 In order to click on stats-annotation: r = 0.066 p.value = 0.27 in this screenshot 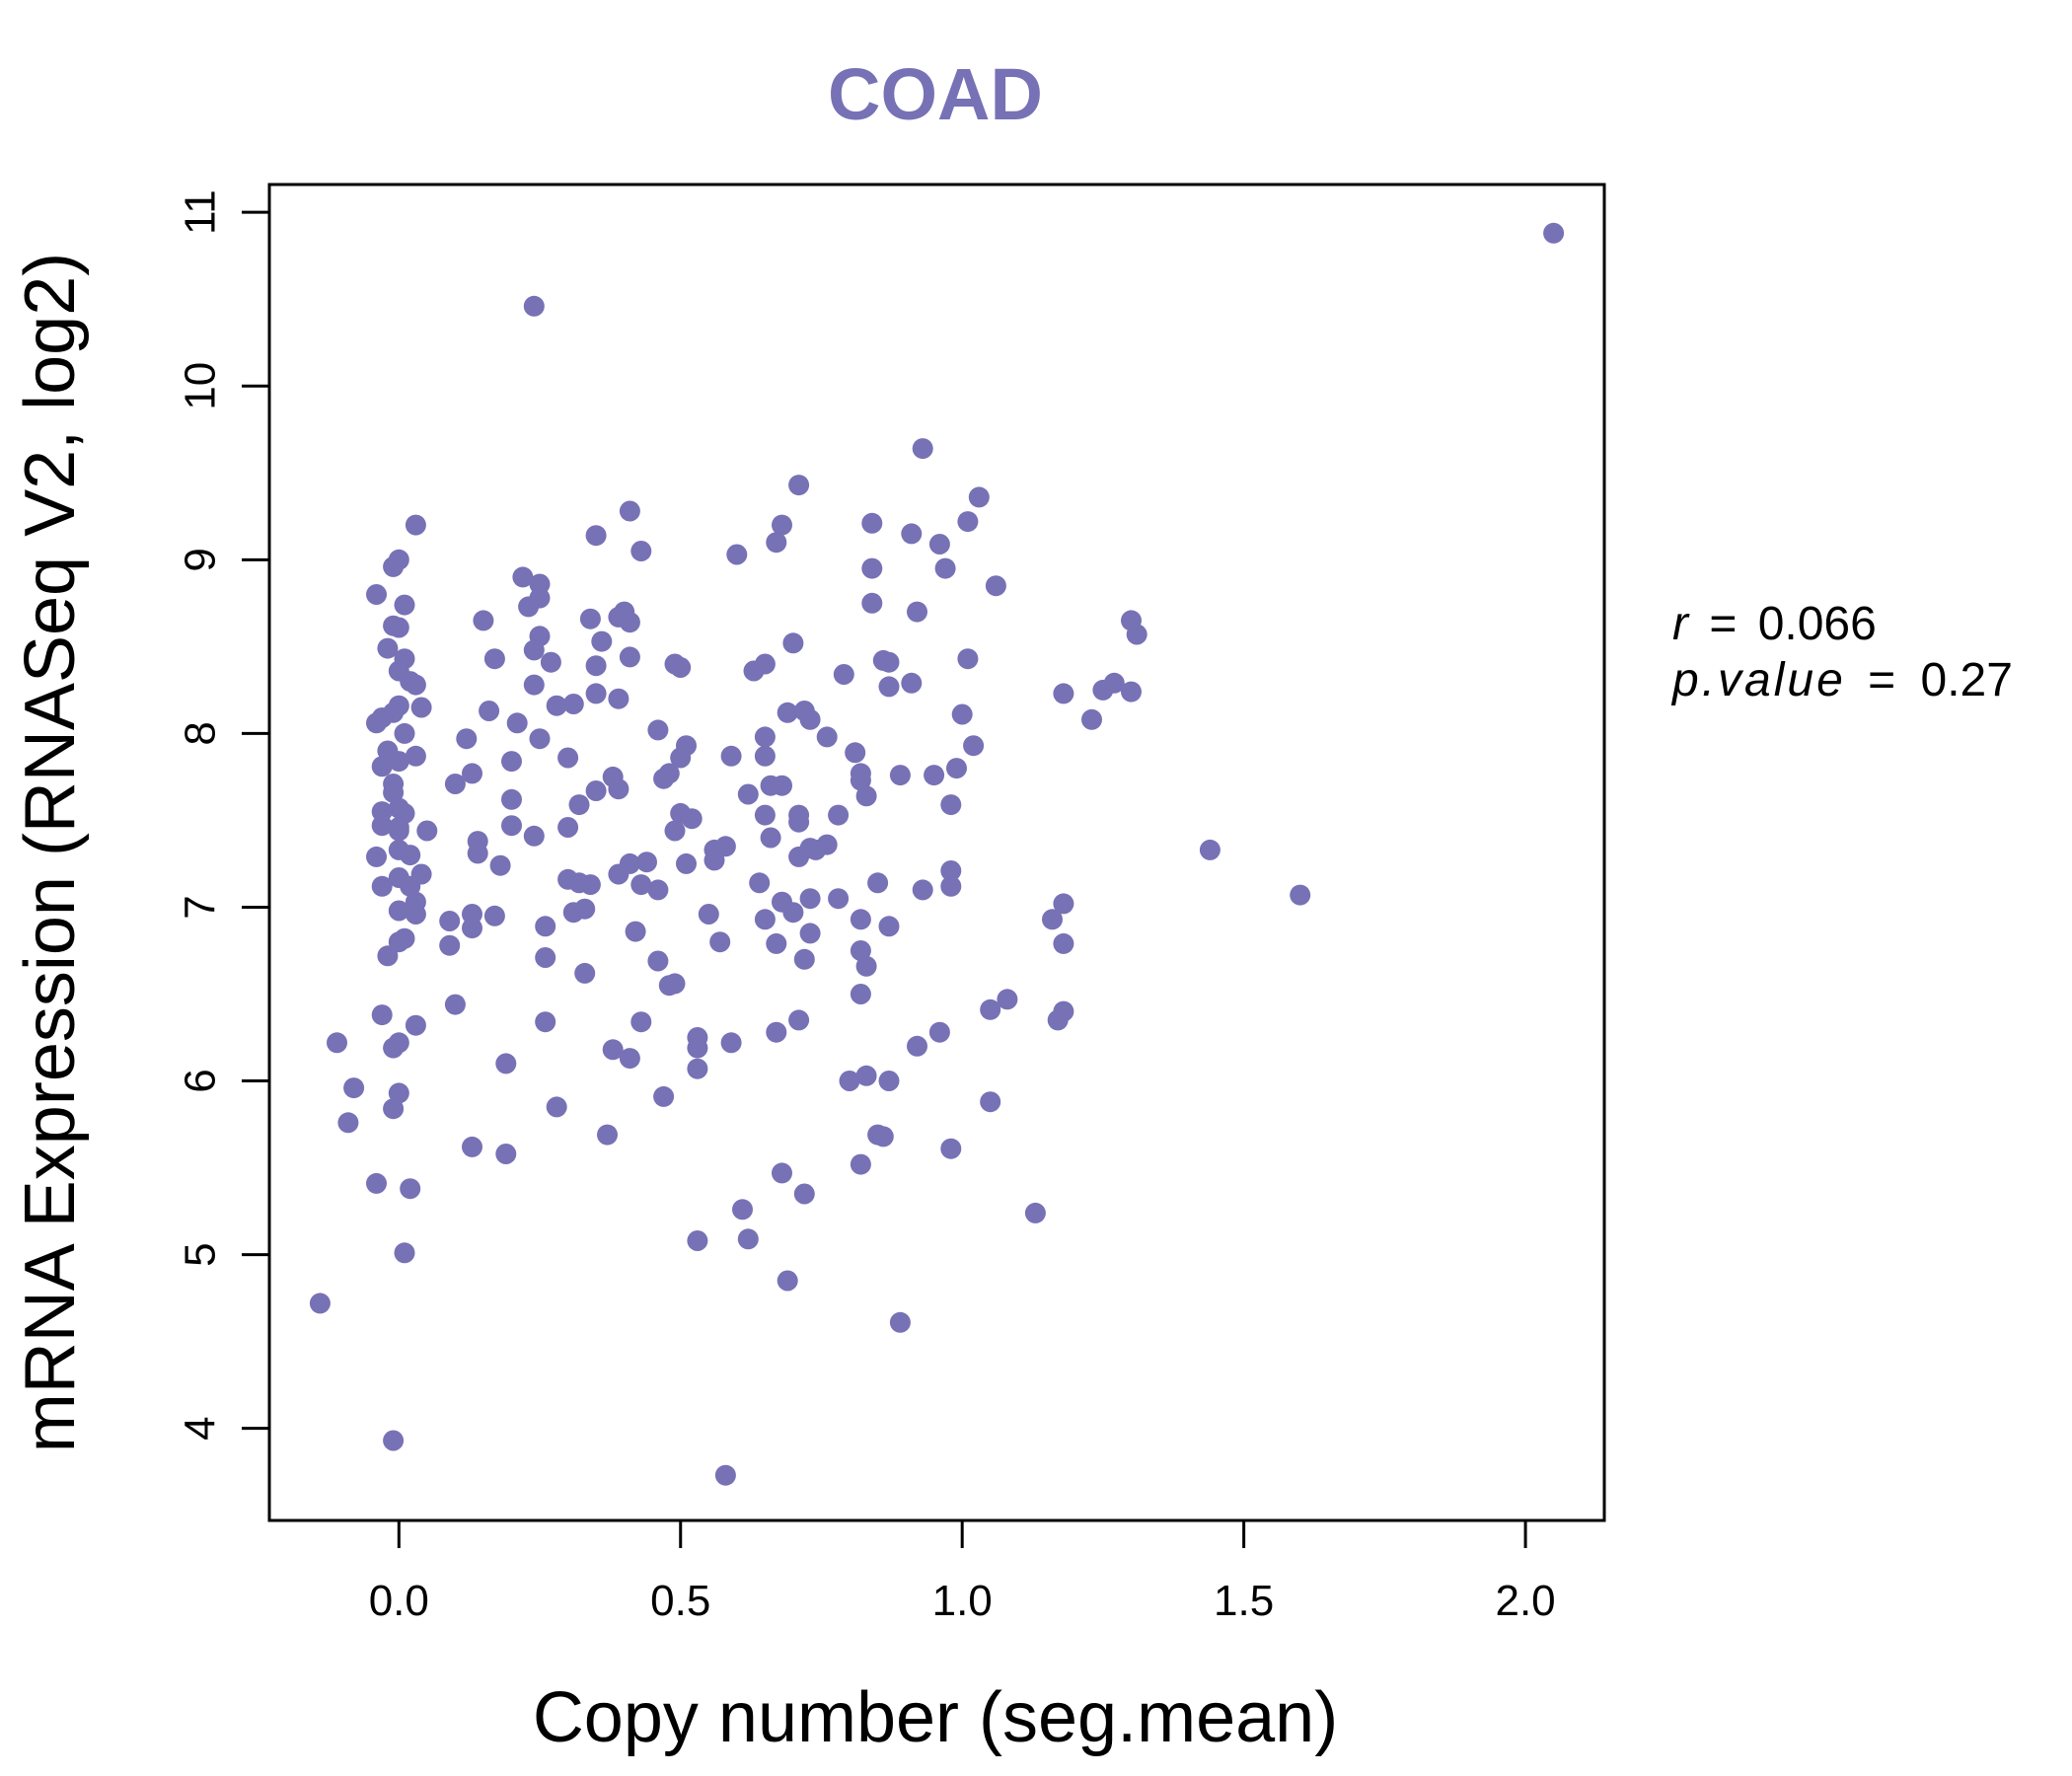, I will do `click(1842, 652)`.